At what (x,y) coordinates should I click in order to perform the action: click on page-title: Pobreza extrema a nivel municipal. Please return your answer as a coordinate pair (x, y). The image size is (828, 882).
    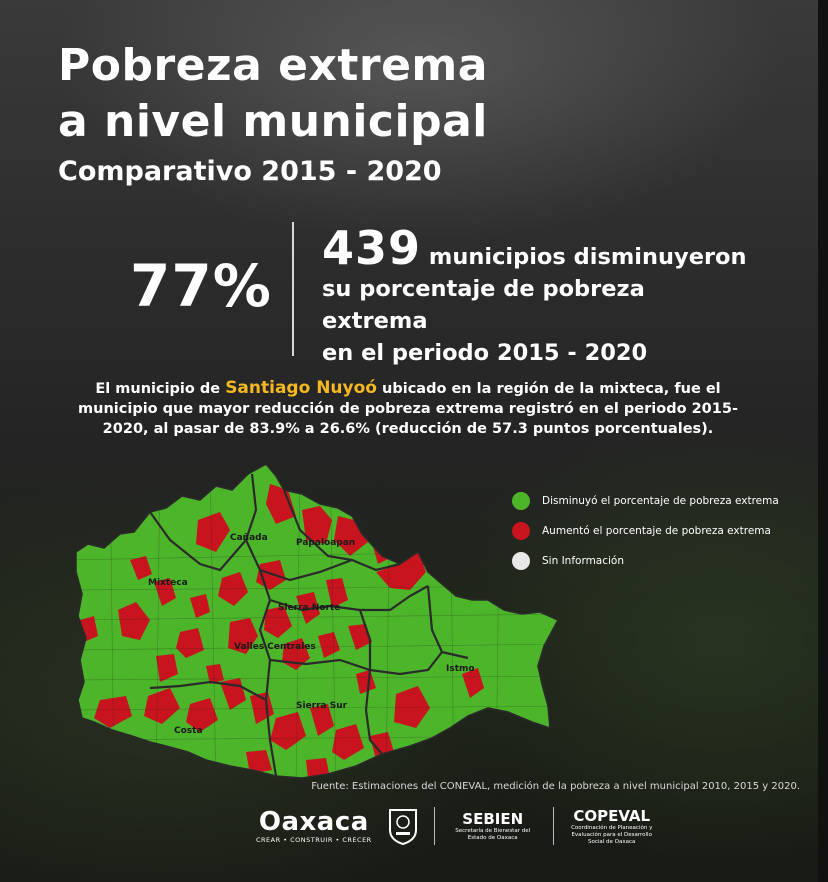
    Looking at the image, I should click on (273, 94).